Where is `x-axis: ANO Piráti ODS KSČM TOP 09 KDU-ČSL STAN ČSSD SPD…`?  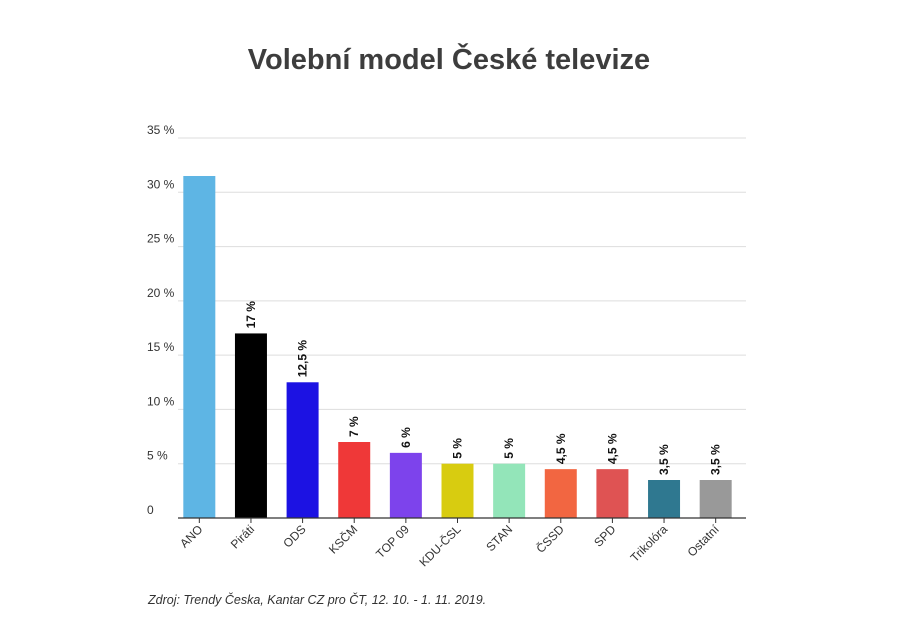
x-axis: ANO Piráti ODS KSČM TOP 09 KDU-ČSL STAN ČSSD SPD… is located at coordinates (461, 543).